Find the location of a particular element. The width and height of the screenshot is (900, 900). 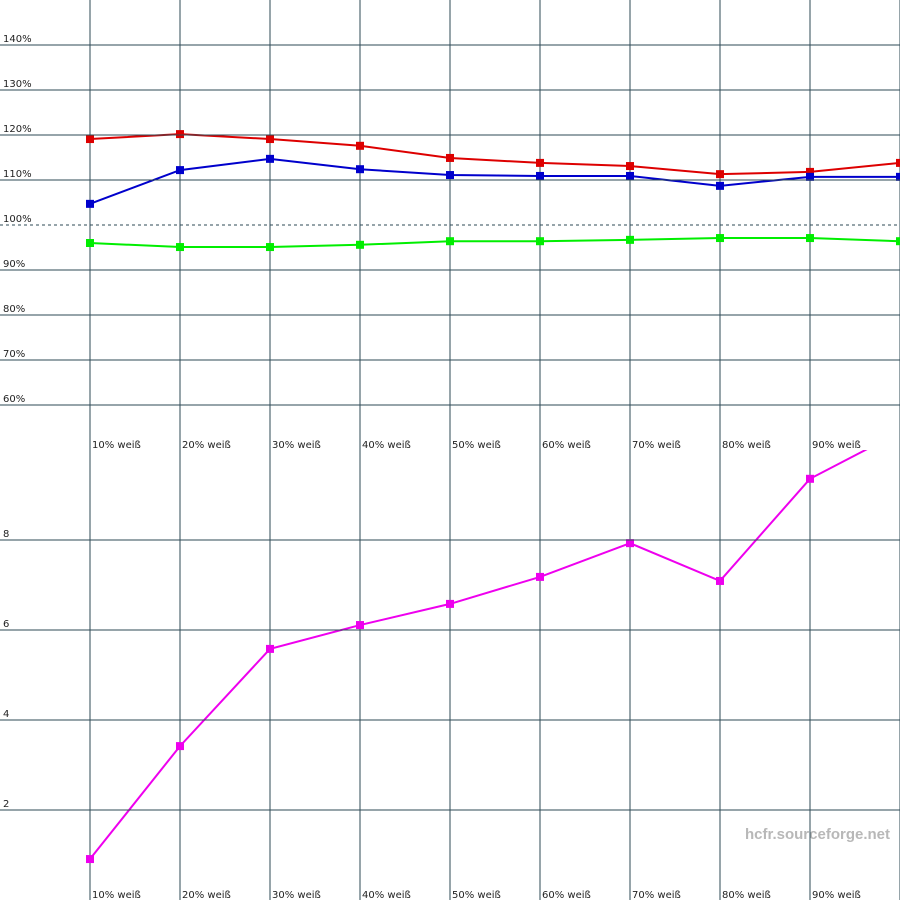

y-tick-label: 90% is located at coordinates (14, 264).